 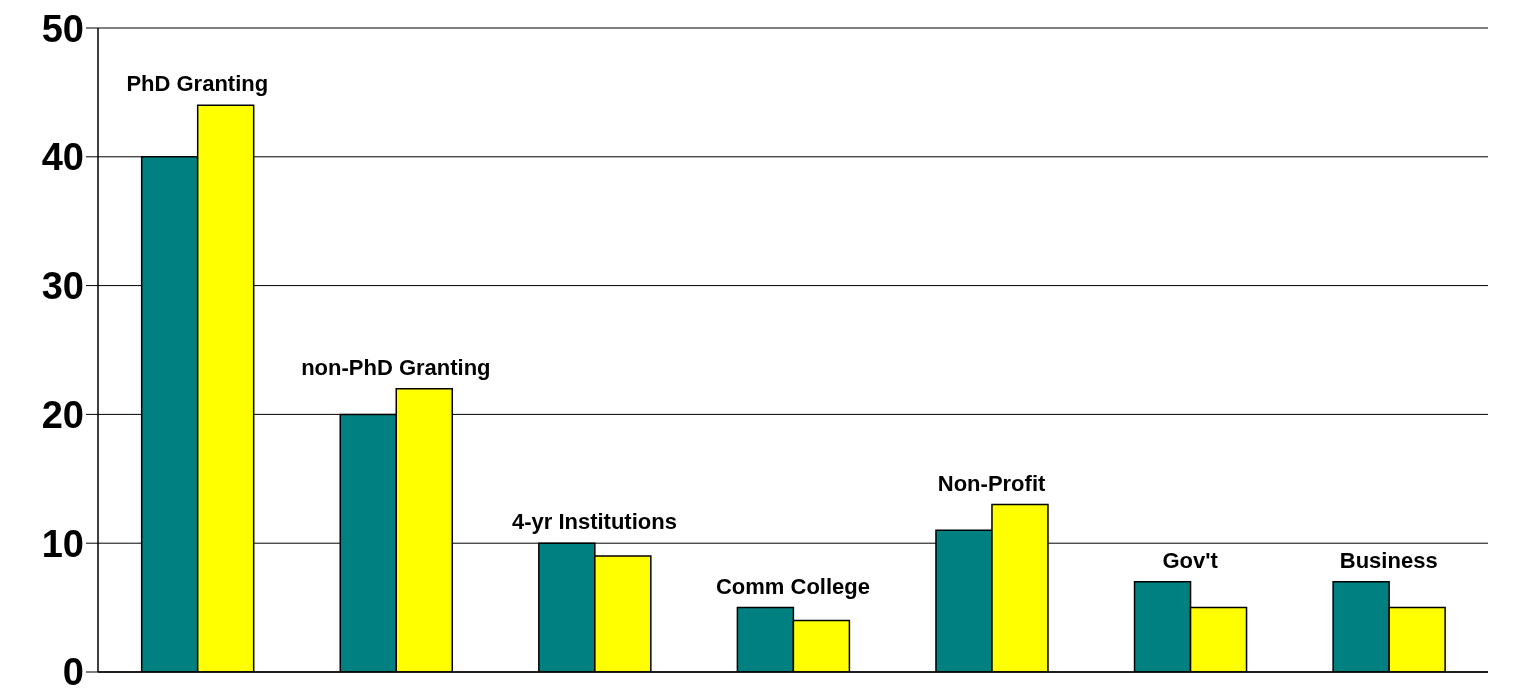 I want to click on x-tick-label: Gov't, so click(x=1190, y=560).